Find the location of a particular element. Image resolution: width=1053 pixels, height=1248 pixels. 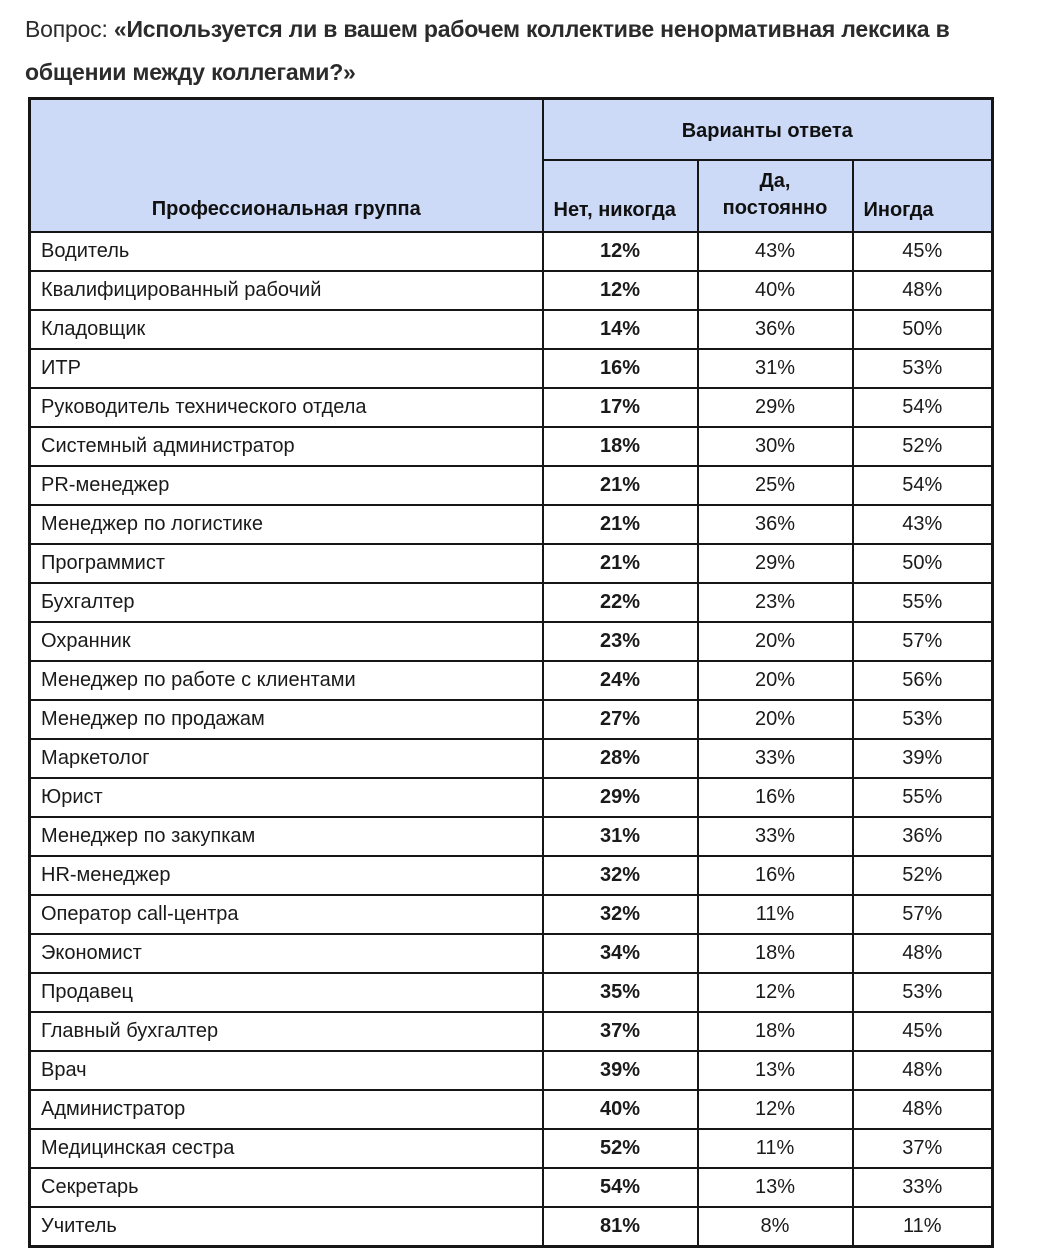

cell-group: HR-менеджер is located at coordinates (286, 875).